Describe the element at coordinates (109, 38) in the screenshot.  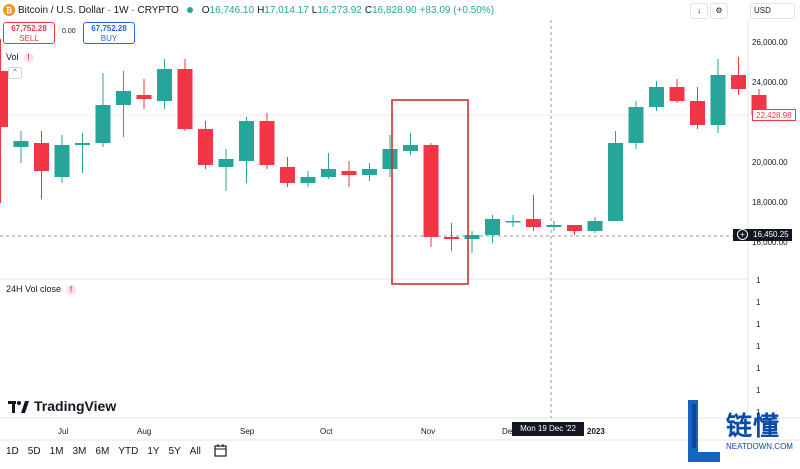
I see `buy-label: BUY` at that location.